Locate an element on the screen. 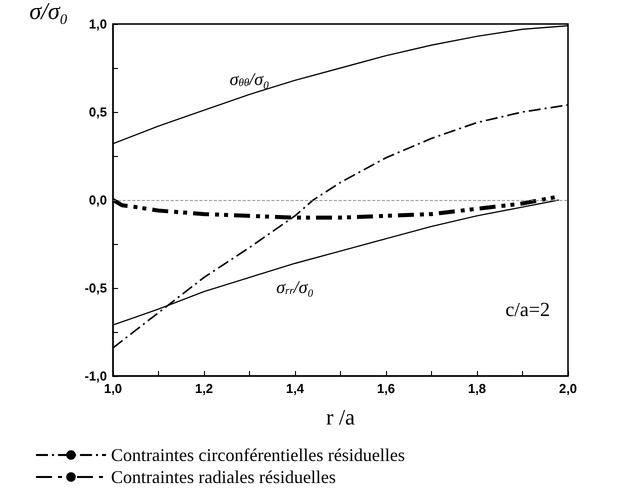  y-tick-label: -0,5 is located at coordinates (95, 288).